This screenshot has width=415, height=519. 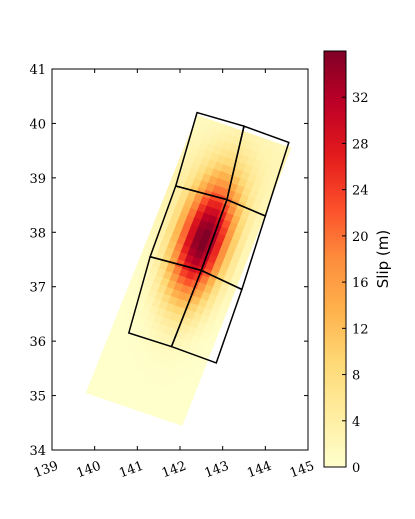 I want to click on colorbar-ticks: 0 4 8 12 16 20 24 28 32, so click(x=355, y=283).